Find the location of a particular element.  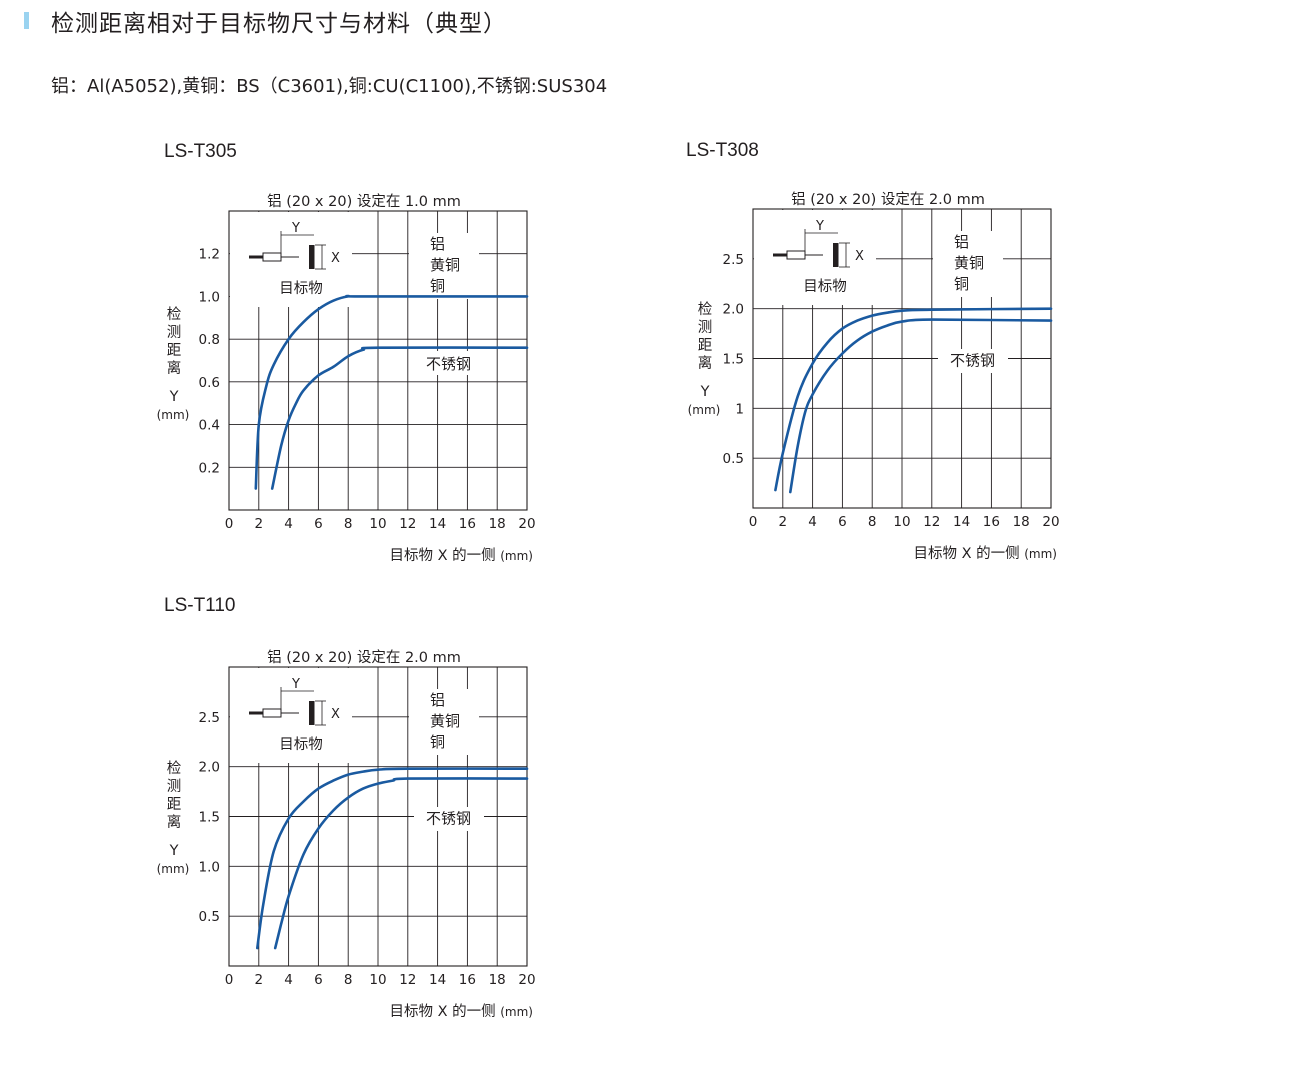

y-tick-label: 1.2 is located at coordinates (209, 255).